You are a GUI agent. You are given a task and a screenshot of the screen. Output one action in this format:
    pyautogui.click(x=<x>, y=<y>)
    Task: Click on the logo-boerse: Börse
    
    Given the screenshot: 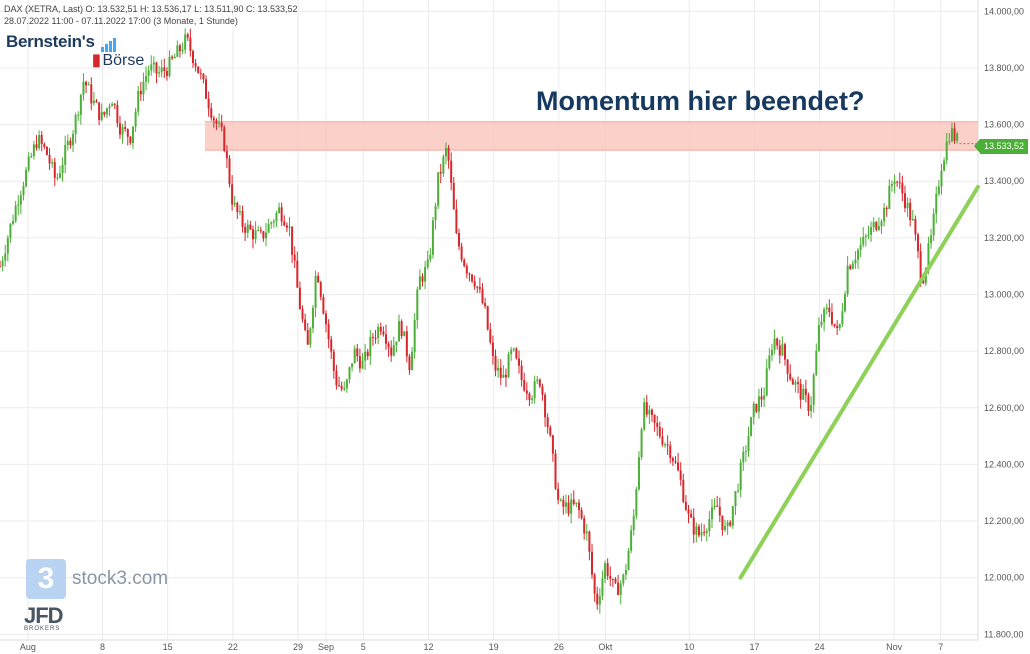 What is the action you would take?
    pyautogui.click(x=123, y=60)
    